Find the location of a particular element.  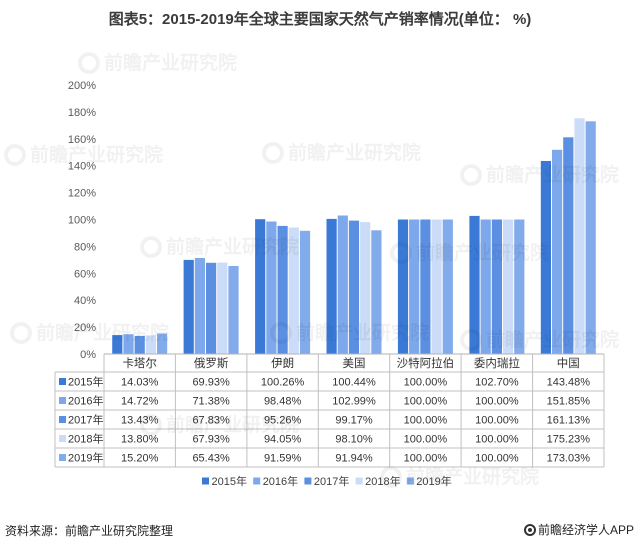

y-tick-label: 60% is located at coordinates (85, 274).